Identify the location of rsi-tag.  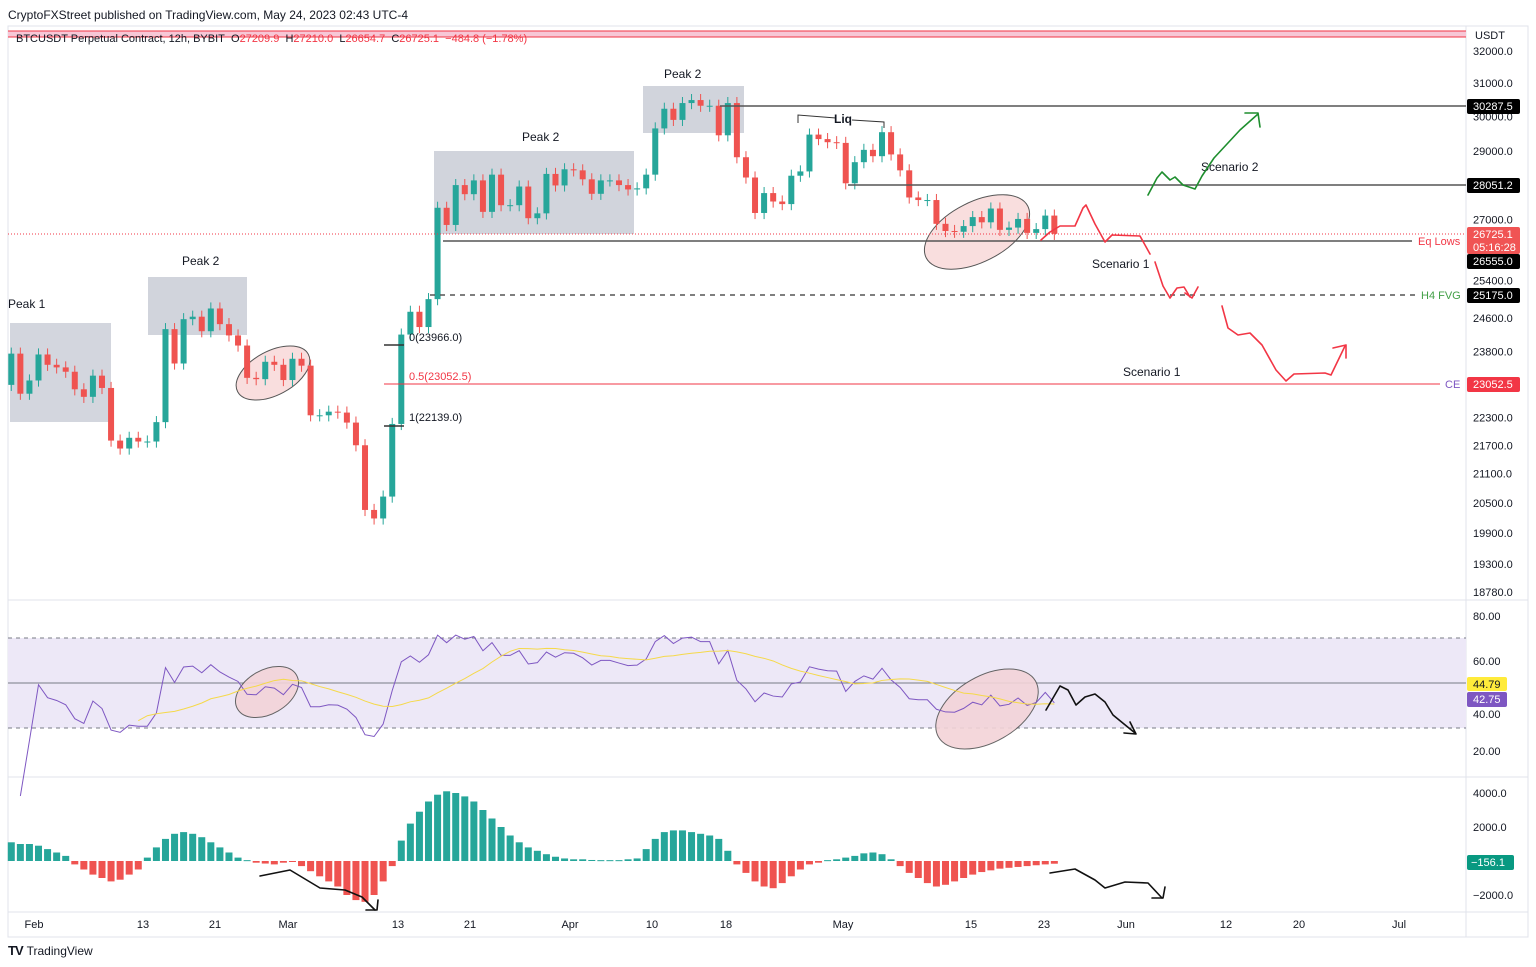
(1487, 699).